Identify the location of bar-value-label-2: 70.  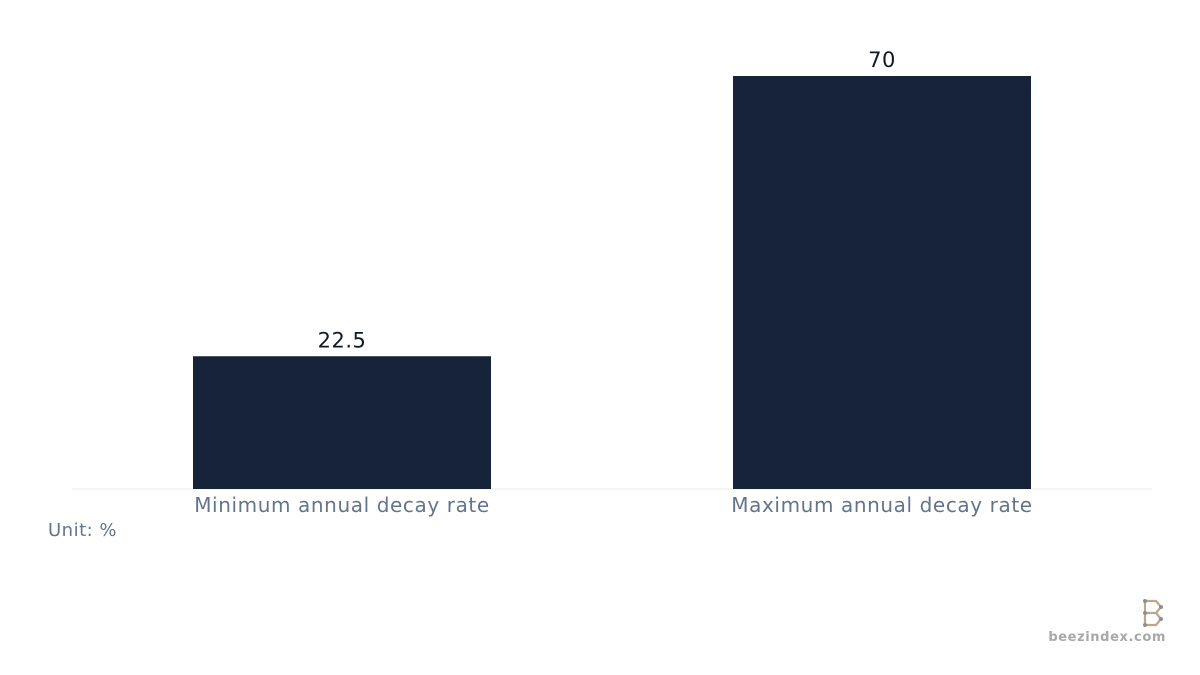
(882, 60).